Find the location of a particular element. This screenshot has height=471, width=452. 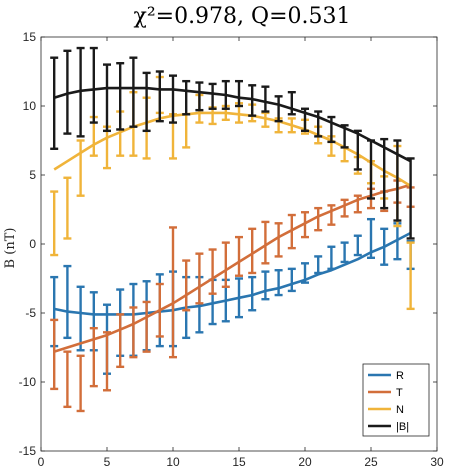

x-tick-label: 30 is located at coordinates (437, 462).